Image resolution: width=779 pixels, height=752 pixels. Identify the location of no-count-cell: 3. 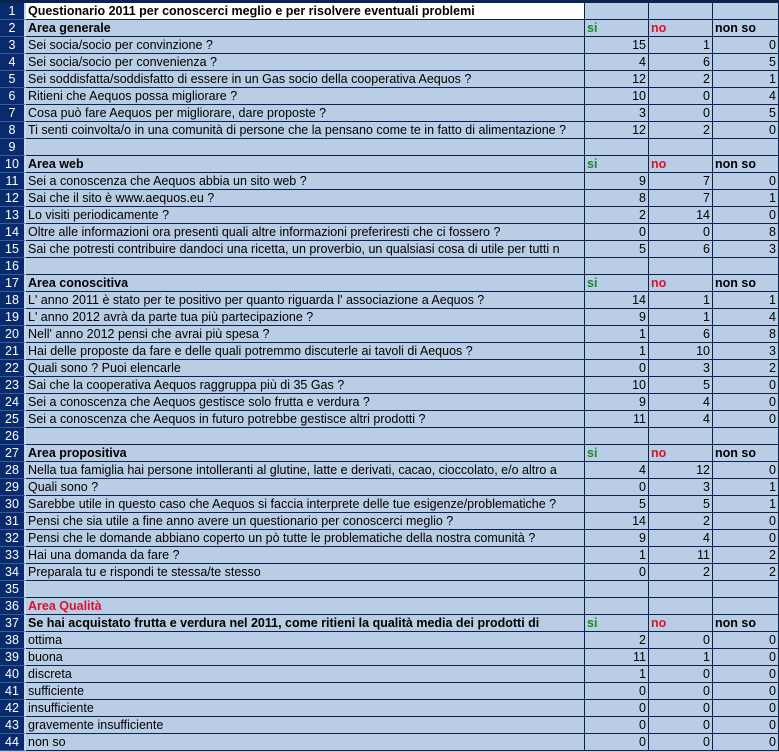
(681, 368).